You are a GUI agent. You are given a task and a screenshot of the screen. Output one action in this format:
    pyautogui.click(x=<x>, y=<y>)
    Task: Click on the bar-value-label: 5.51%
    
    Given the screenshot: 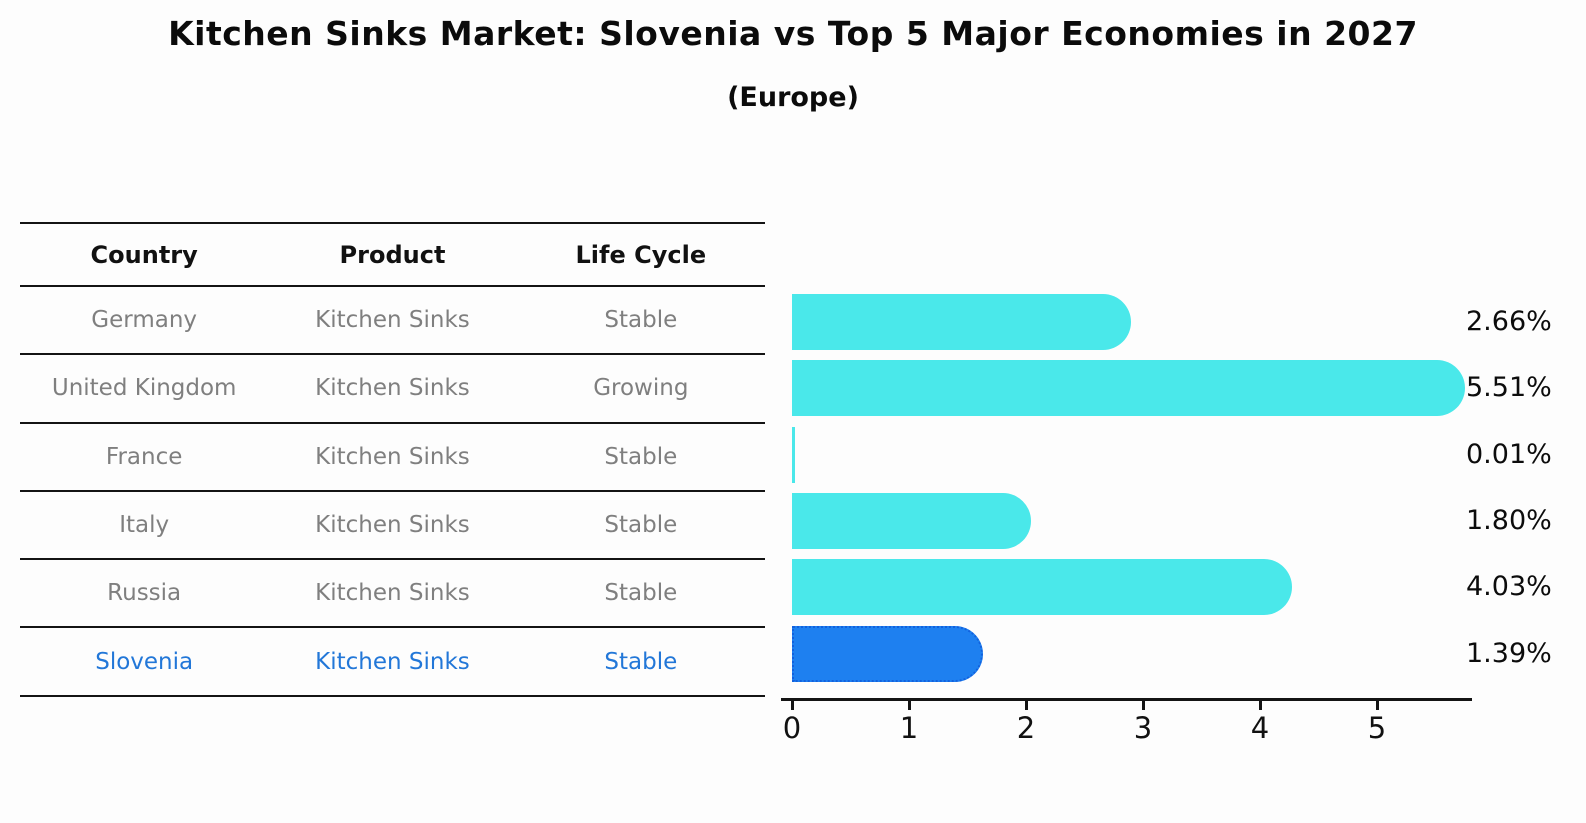 What is the action you would take?
    pyautogui.click(x=1509, y=388)
    